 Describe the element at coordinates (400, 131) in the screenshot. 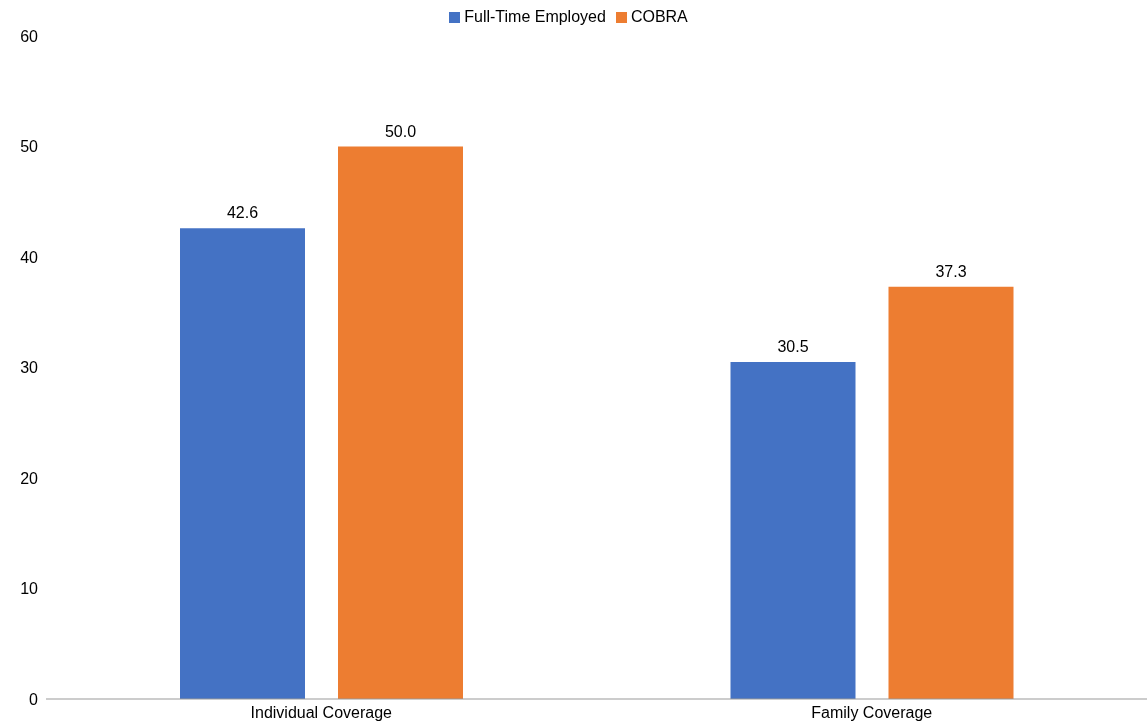

I see `text: 50.0` at that location.